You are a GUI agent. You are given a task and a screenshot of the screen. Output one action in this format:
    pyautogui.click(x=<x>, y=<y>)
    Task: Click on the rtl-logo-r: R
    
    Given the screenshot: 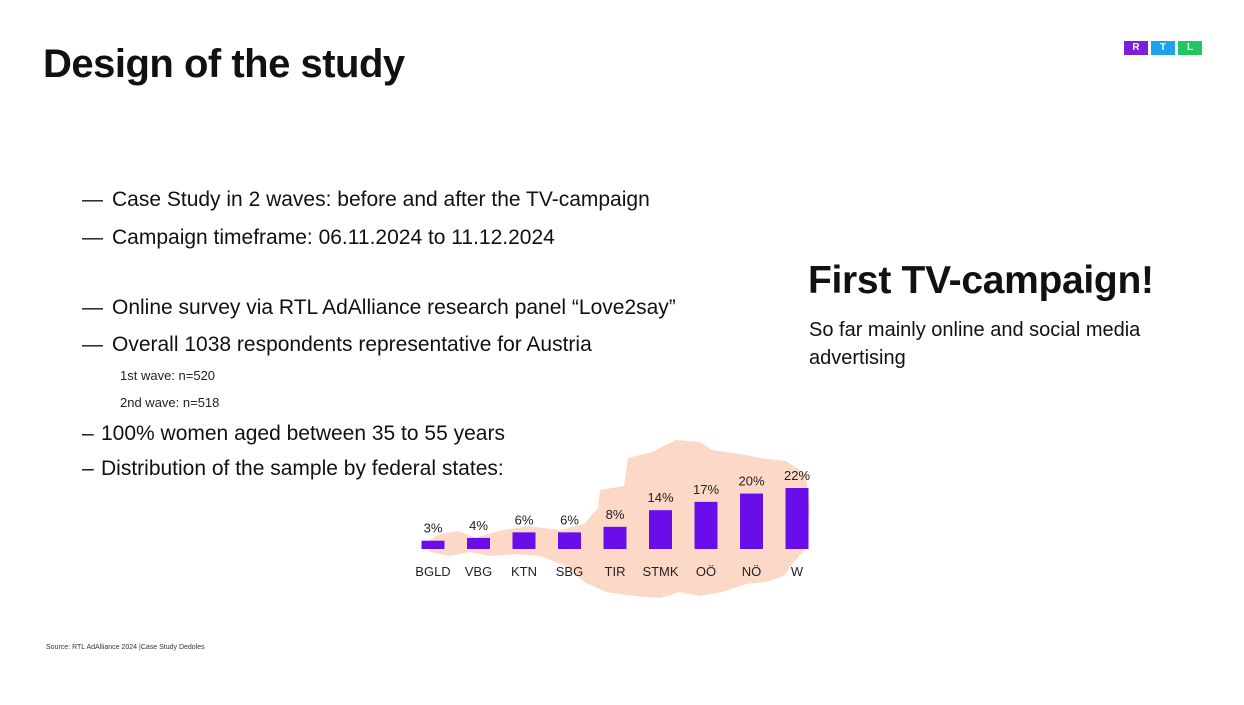 What is the action you would take?
    pyautogui.click(x=1136, y=48)
    